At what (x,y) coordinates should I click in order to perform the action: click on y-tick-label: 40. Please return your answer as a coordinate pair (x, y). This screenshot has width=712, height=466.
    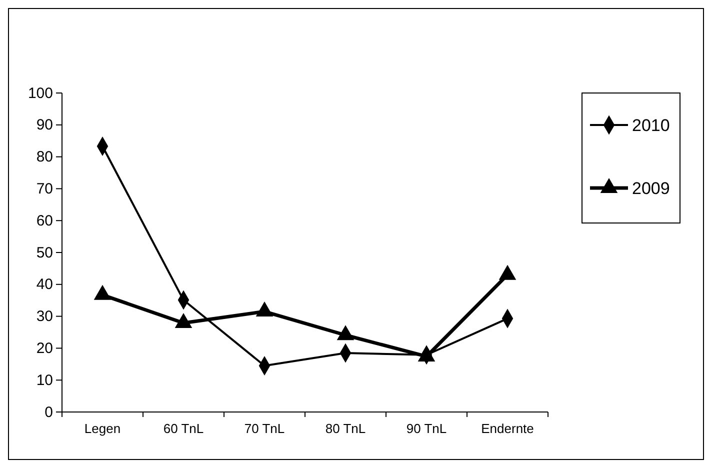
    Looking at the image, I should click on (44, 285).